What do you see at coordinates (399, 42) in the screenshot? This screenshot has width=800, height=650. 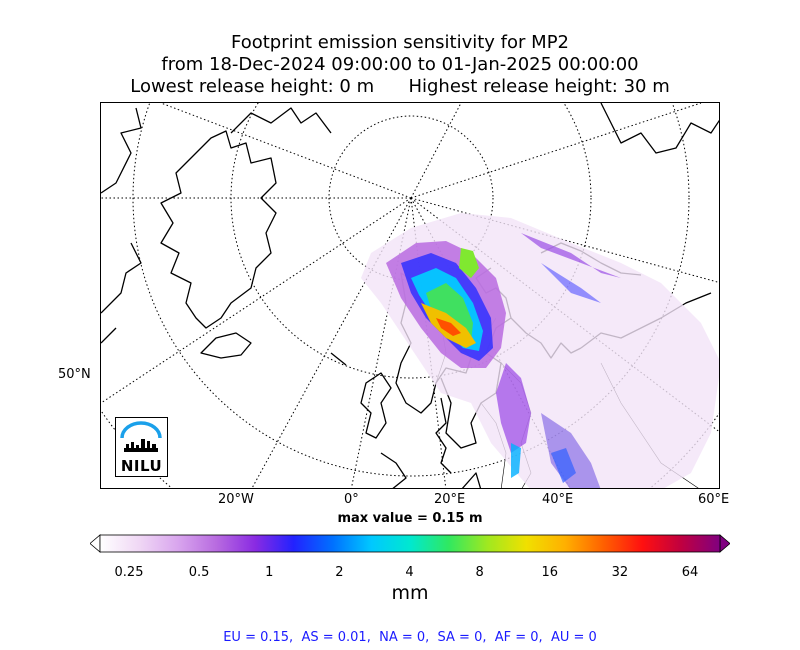 I see `chart-title: Footprint emission sensitivity for MP2` at bounding box center [399, 42].